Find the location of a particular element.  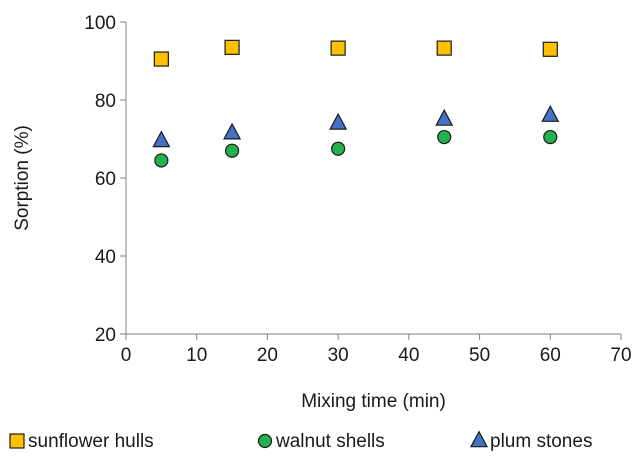

legend: sunflower hulls walnut shells plum stones is located at coordinates (300, 441).